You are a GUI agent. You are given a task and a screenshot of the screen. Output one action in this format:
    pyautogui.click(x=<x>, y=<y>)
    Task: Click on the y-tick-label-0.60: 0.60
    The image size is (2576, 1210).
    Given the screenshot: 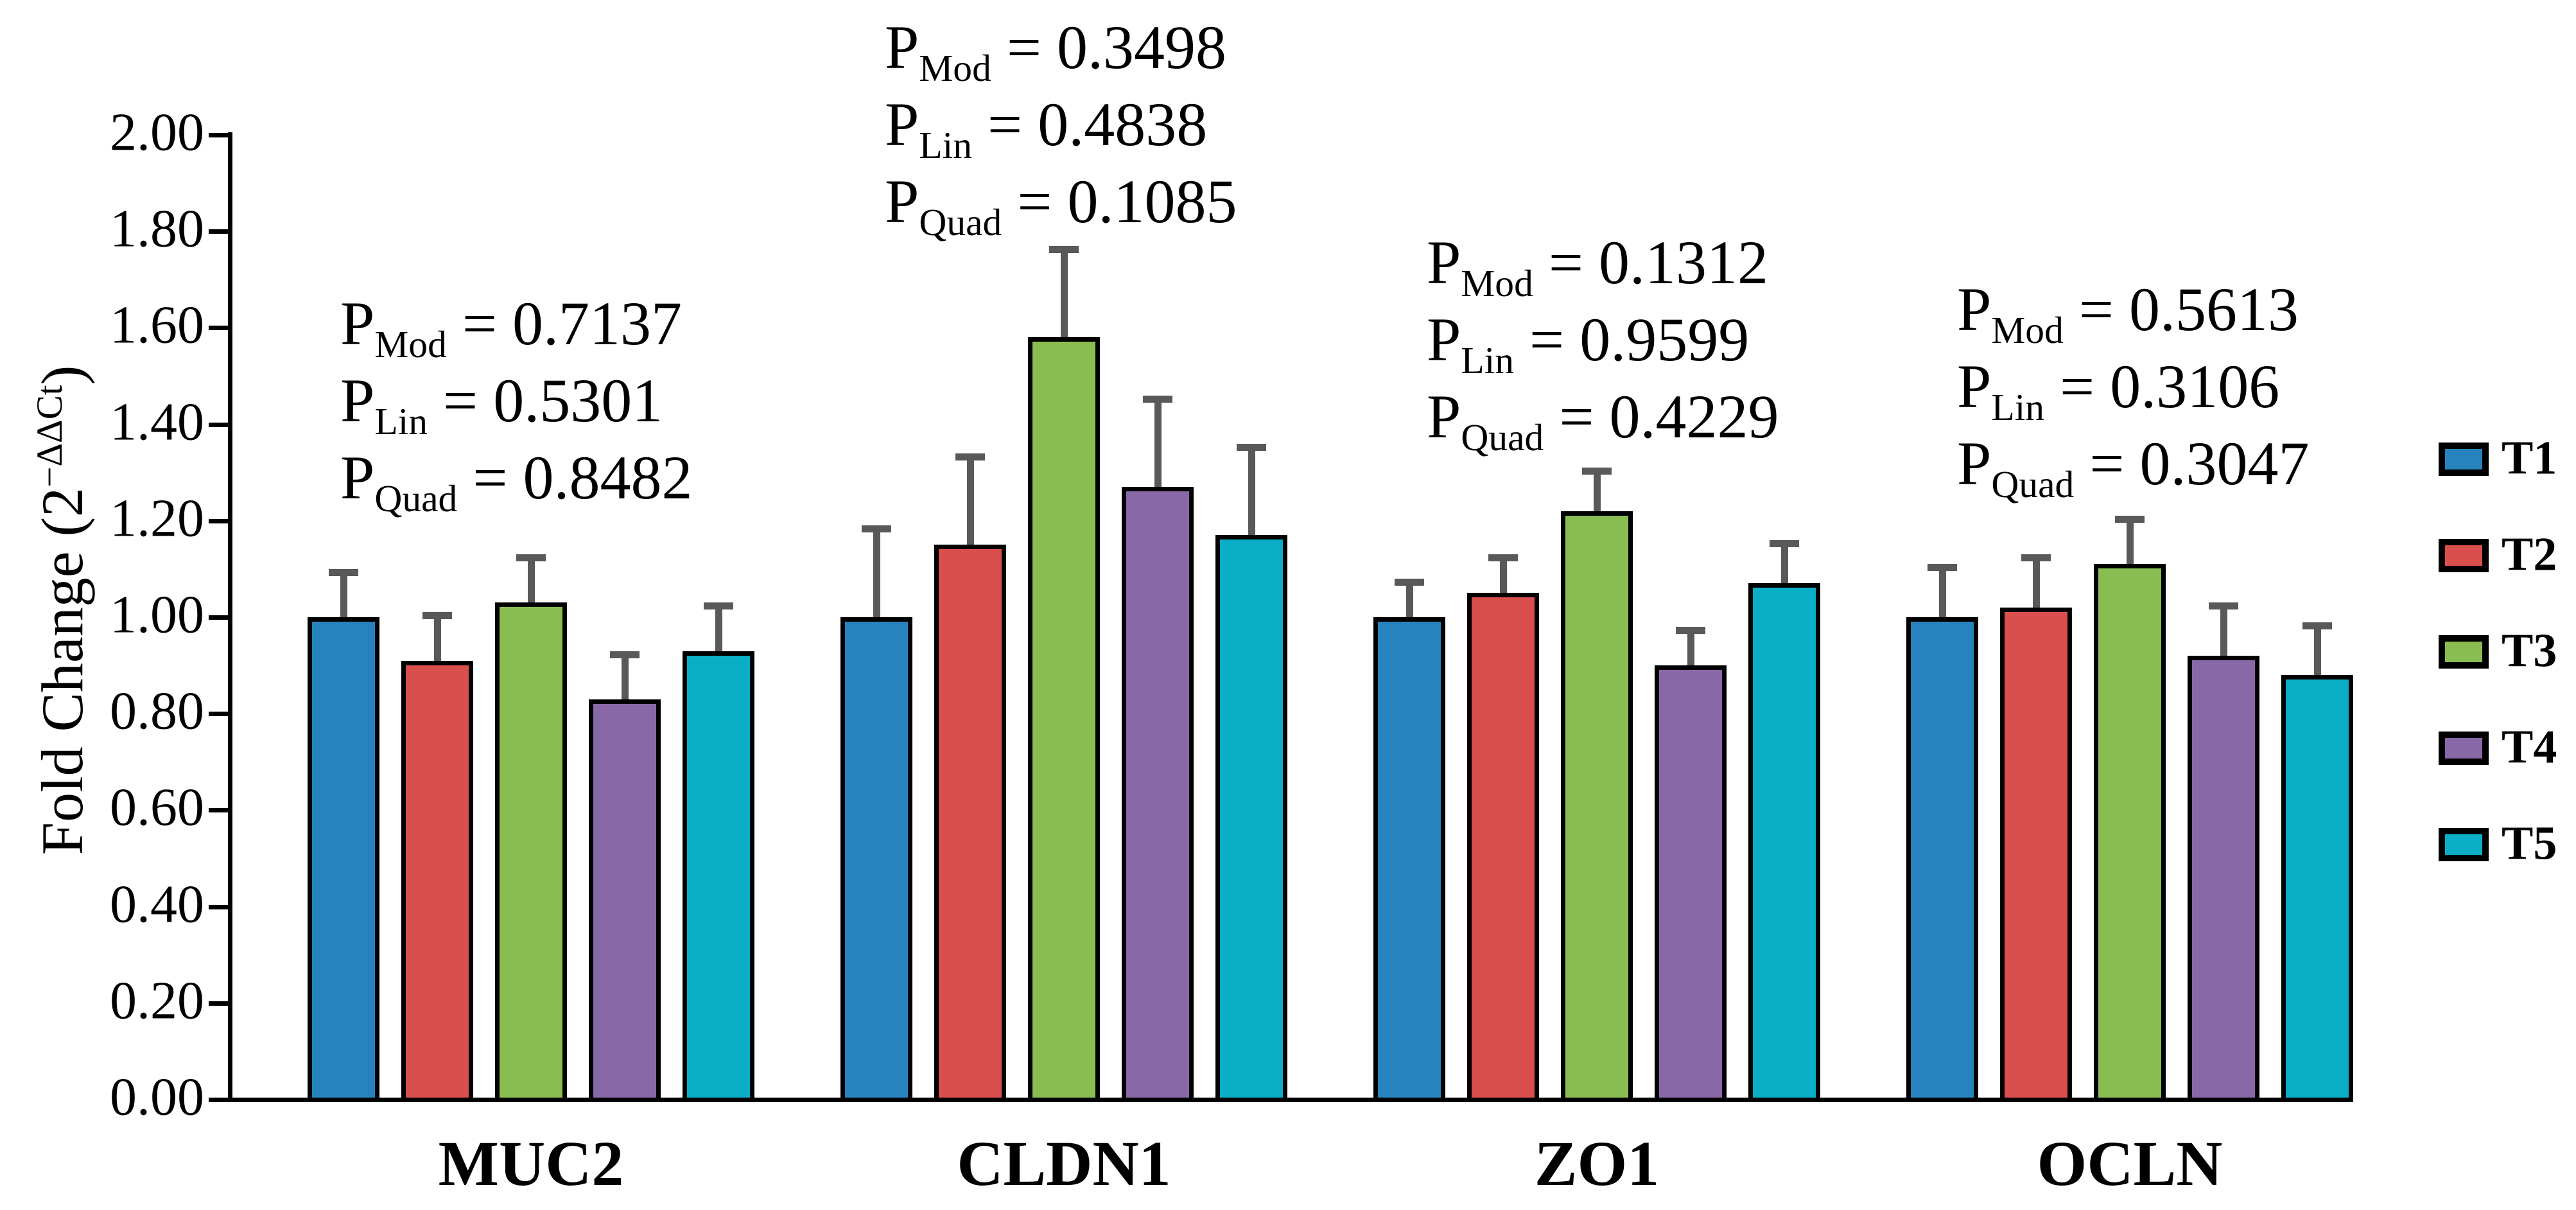 What is the action you would take?
    pyautogui.click(x=157, y=808)
    